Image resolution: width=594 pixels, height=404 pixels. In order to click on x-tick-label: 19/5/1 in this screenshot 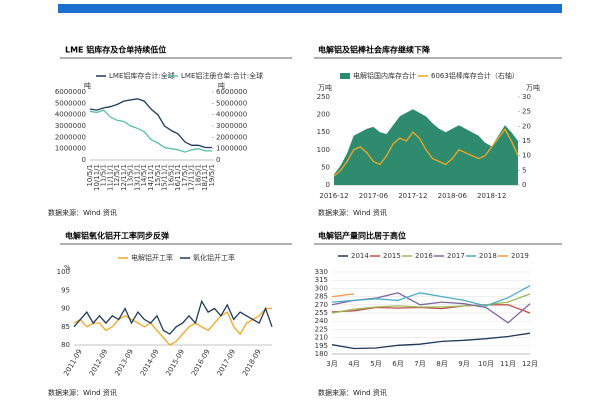, I will do `click(212, 175)`.